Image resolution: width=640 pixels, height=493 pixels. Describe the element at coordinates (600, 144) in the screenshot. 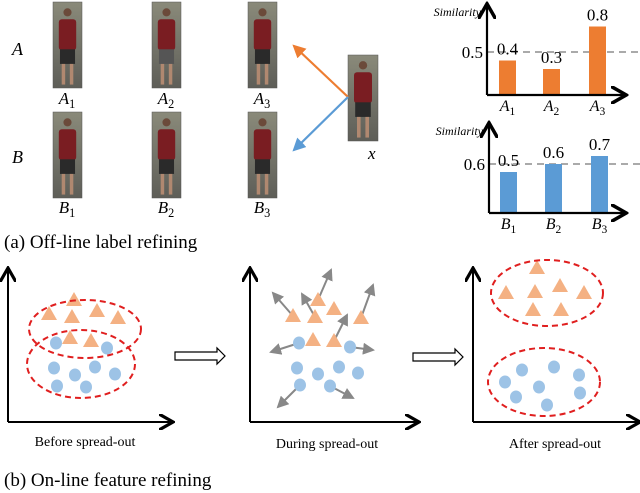

I see `data-label: 0.7` at that location.